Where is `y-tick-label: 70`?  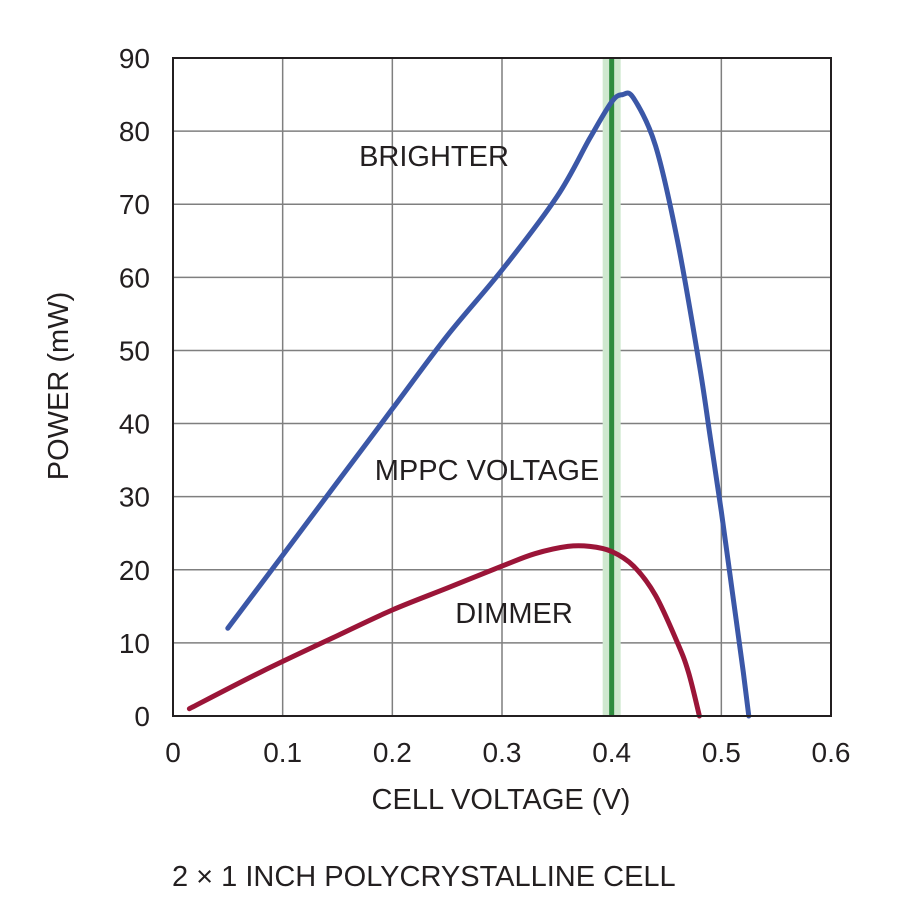
y-tick-label: 70 is located at coordinates (134, 204).